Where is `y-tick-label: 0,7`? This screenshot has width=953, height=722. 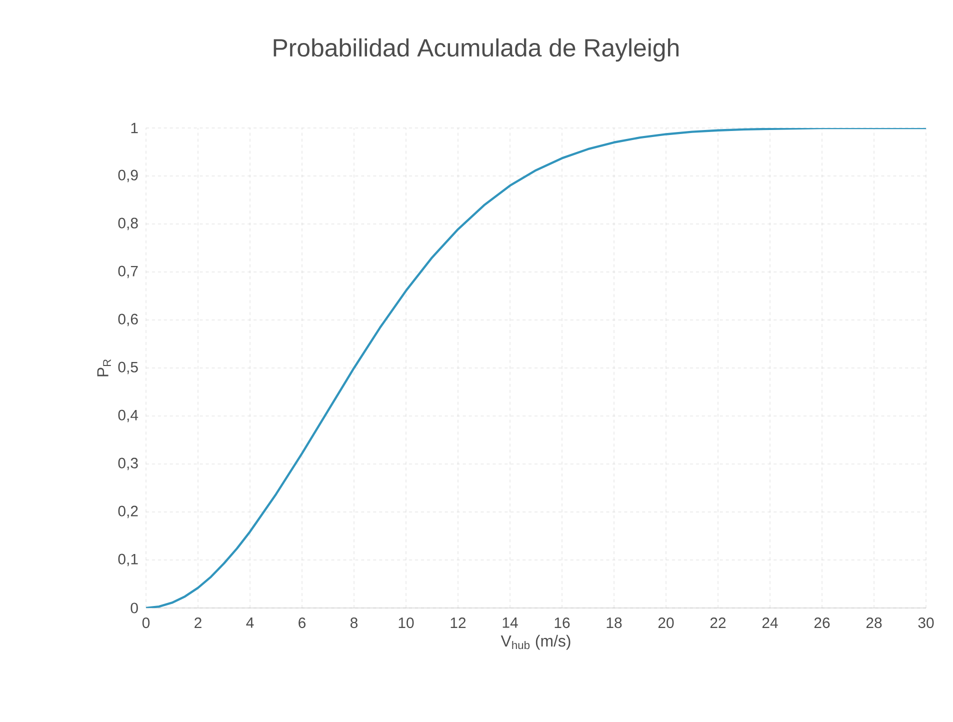 y-tick-label: 0,7 is located at coordinates (128, 272).